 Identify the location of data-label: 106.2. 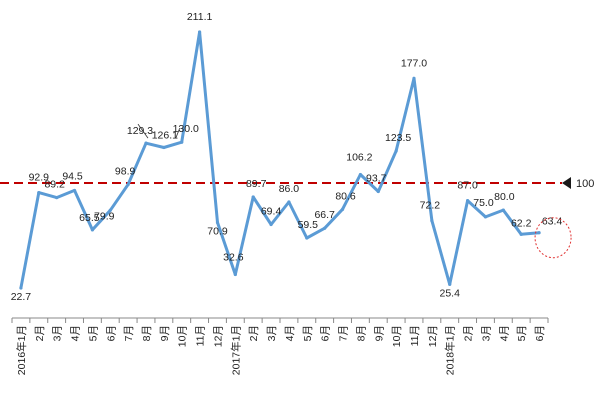
(359, 158).